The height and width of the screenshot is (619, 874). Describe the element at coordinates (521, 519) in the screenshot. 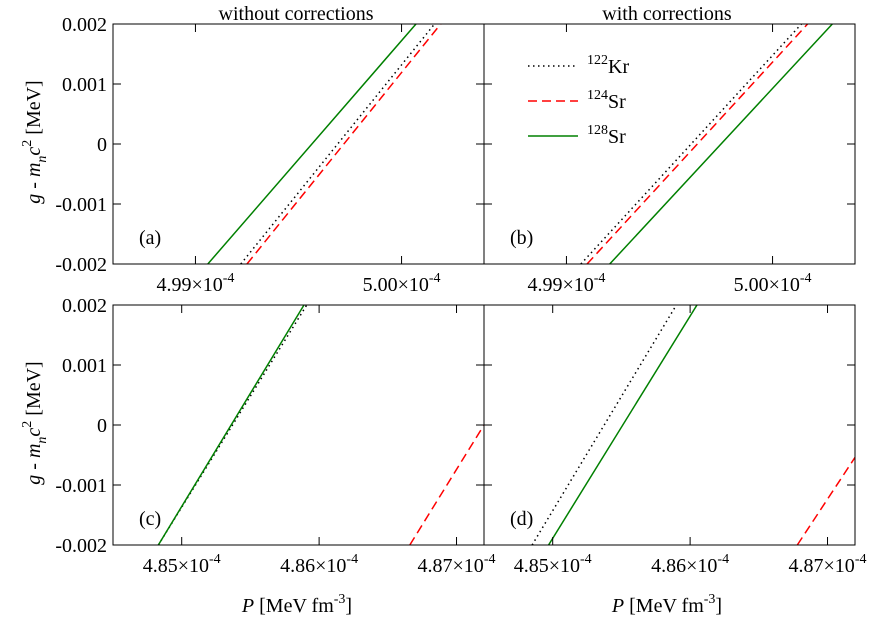

I see `panel-label: (d)` at that location.